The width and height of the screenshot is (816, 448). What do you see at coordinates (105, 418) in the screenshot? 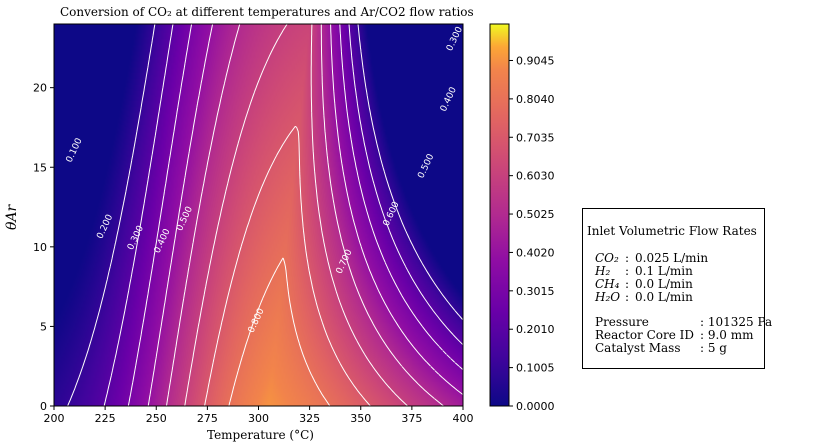
I see `x-tick-label: 225` at bounding box center [105, 418].